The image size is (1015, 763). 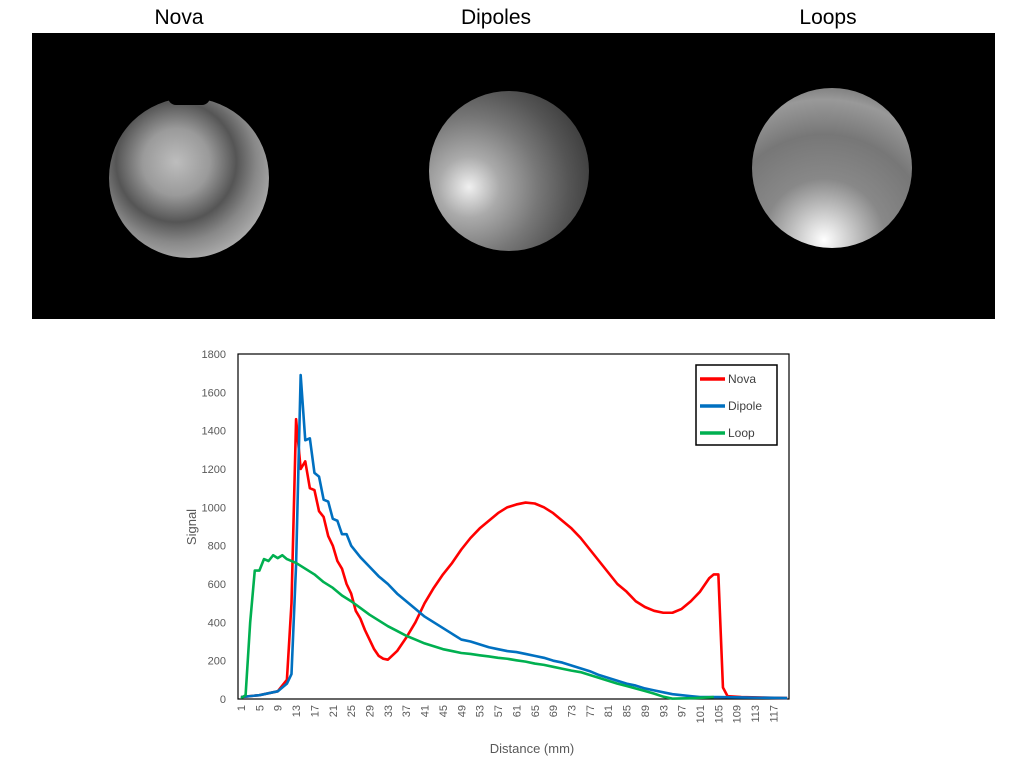 What do you see at coordinates (499, 711) in the screenshot?
I see `x-tick-label: 57` at bounding box center [499, 711].